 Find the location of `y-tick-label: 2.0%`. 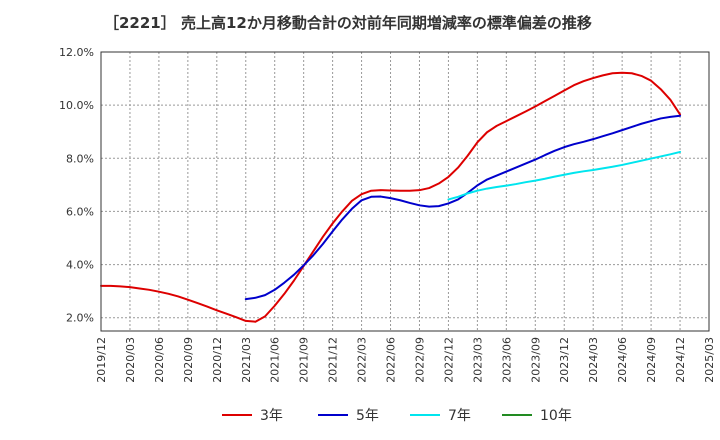

y-tick-label: 2.0% is located at coordinates (80, 318).